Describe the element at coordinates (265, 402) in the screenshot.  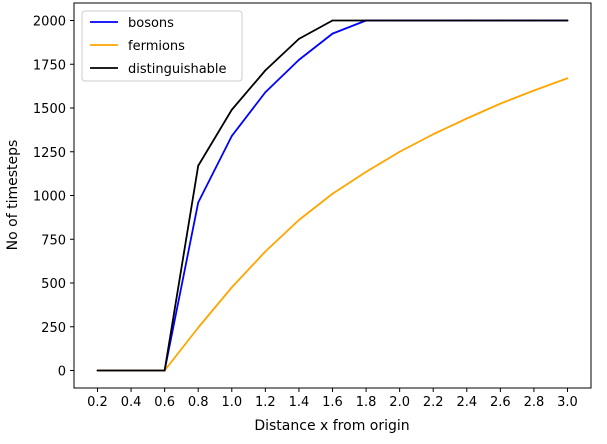
I see `x-tick-label: 1.2` at that location.